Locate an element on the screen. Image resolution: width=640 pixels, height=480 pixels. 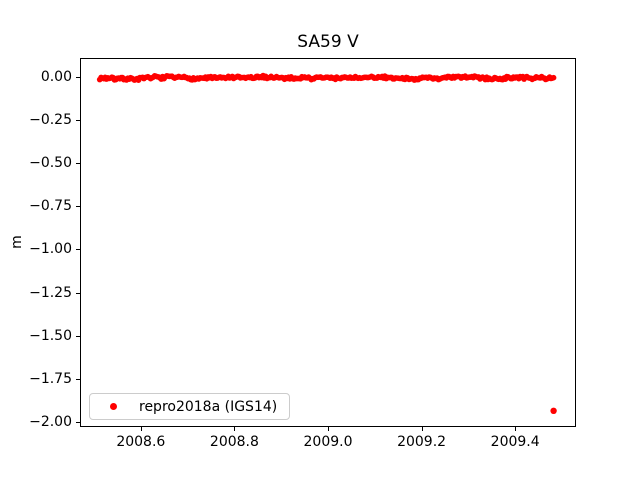
x-tick-label: 2009.4 is located at coordinates (515, 442).